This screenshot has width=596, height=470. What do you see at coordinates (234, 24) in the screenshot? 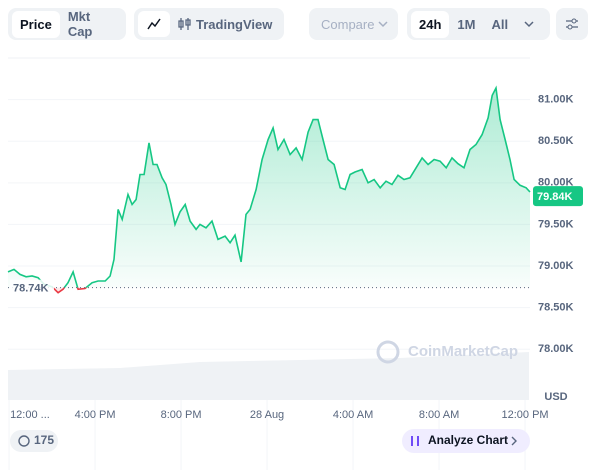
I see `tradingview-label: TradingView` at bounding box center [234, 24].